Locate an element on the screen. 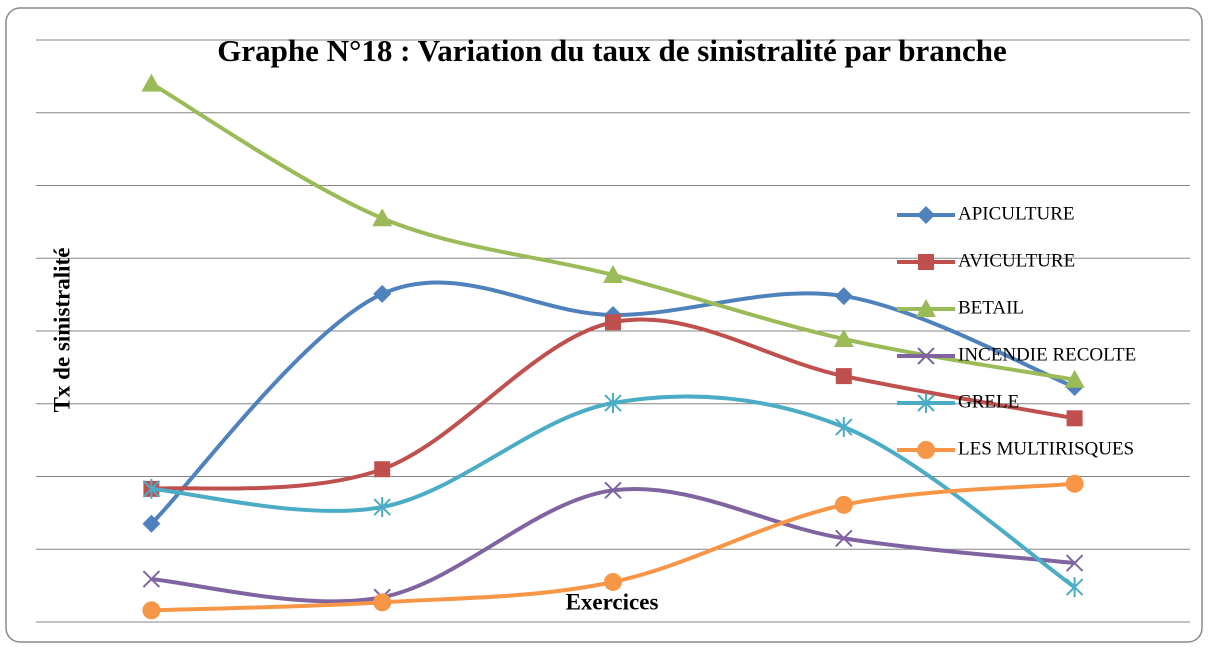 The image size is (1208, 648). legend-label: APICULTURE is located at coordinates (1016, 213).